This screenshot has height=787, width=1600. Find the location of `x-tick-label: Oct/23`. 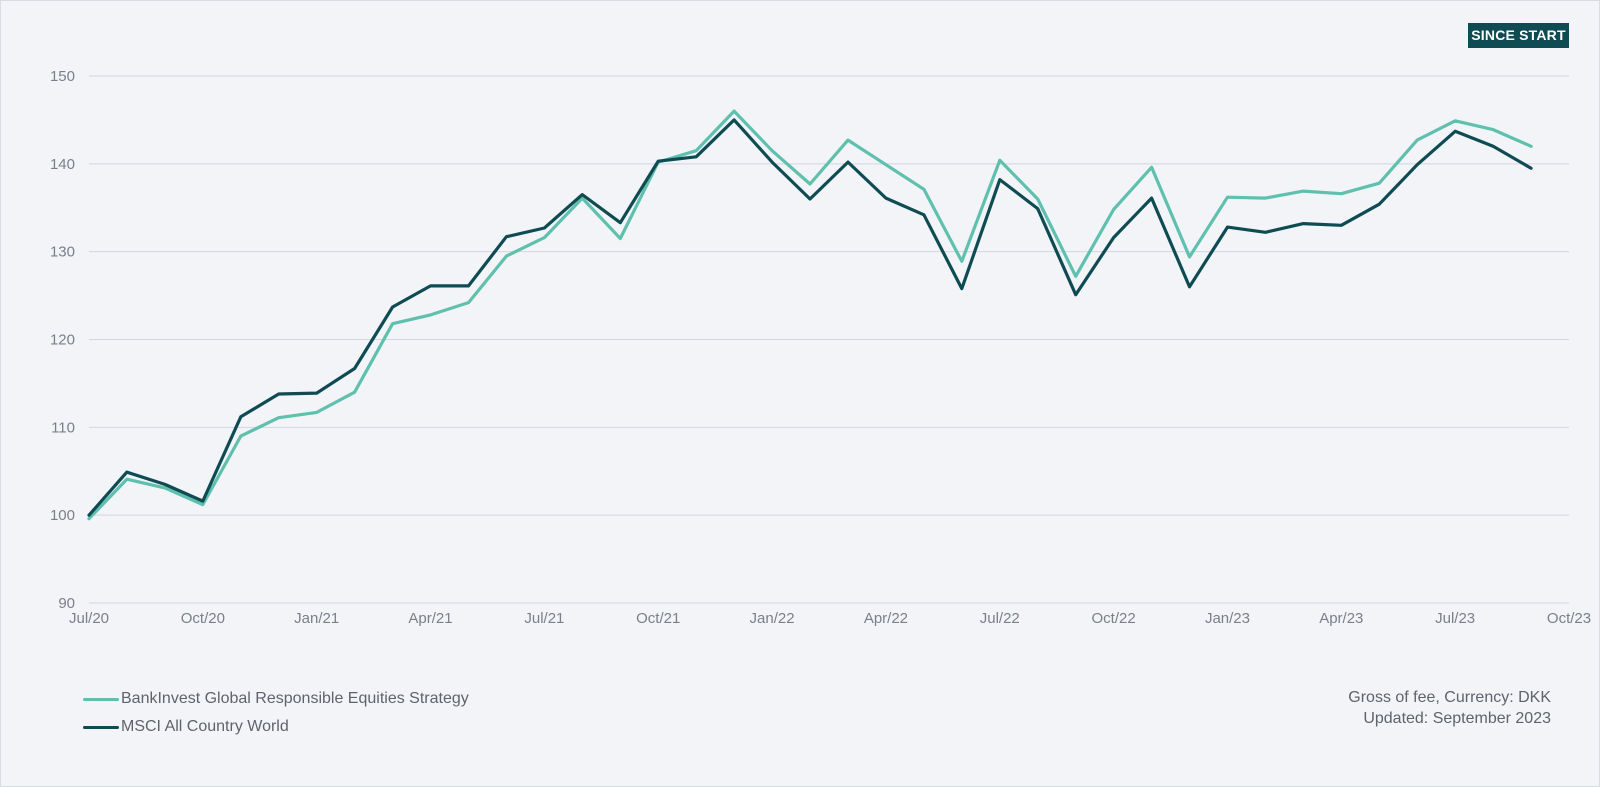

x-tick-label: Oct/23 is located at coordinates (1569, 618).